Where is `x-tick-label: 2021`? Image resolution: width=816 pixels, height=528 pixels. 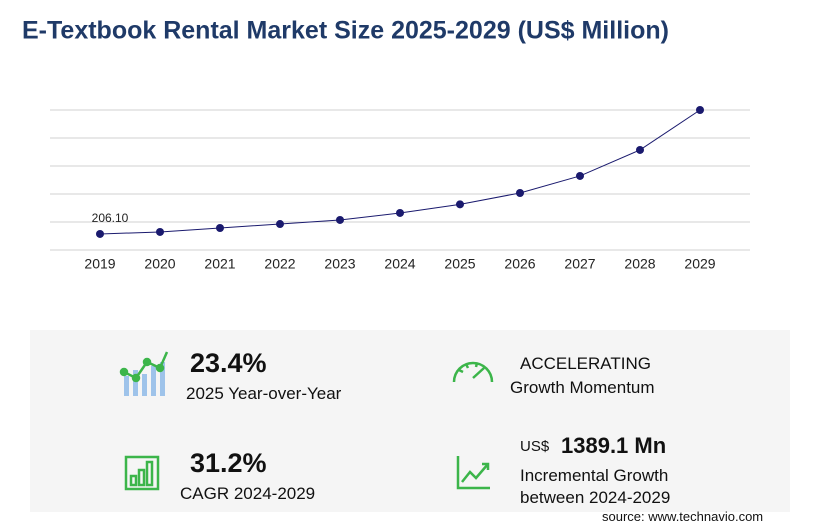 x-tick-label: 2021 is located at coordinates (219, 264).